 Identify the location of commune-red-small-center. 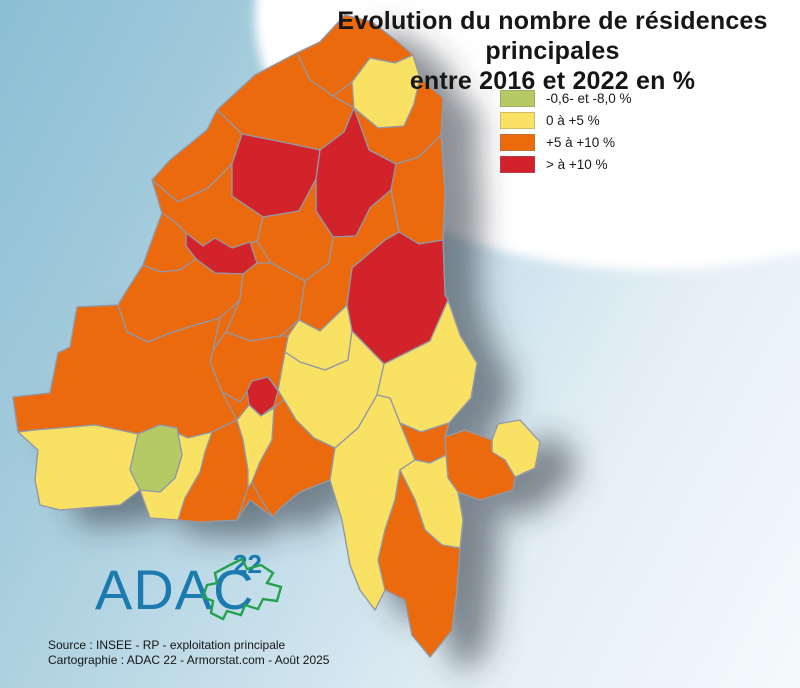
(262, 396).